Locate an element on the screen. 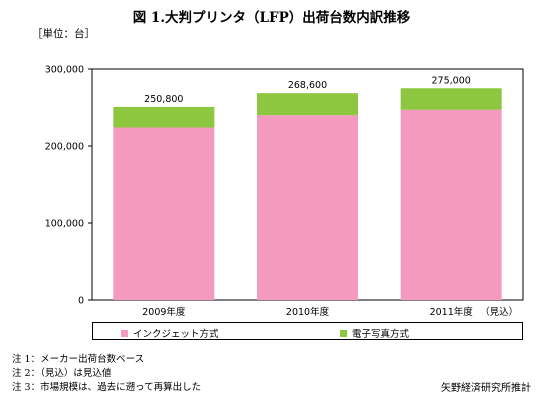 This screenshot has height=400, width=543. note-1: 注 1：メーカー出荷台数ベース is located at coordinates (78, 359).